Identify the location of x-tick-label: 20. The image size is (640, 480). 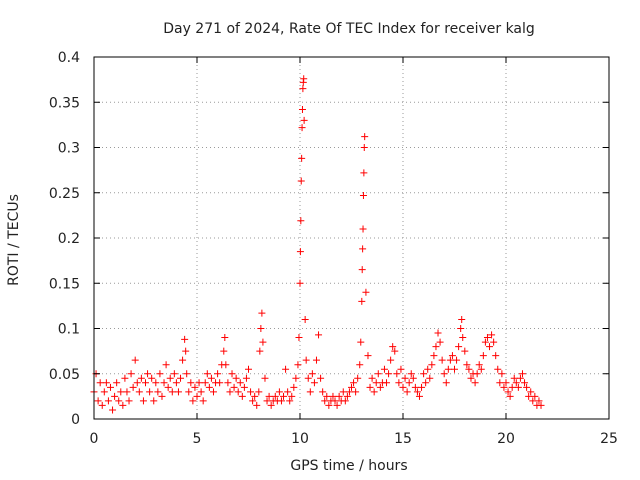
(506, 439).